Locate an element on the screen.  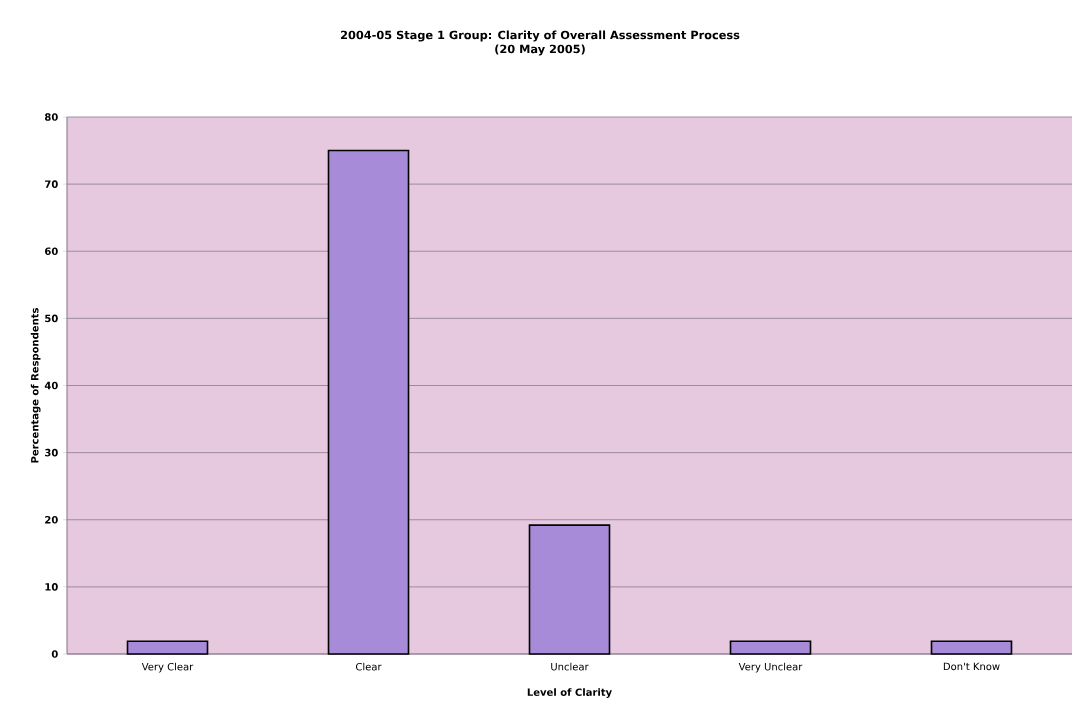
y-axis-title: Percentage of Respondents is located at coordinates (35, 385).